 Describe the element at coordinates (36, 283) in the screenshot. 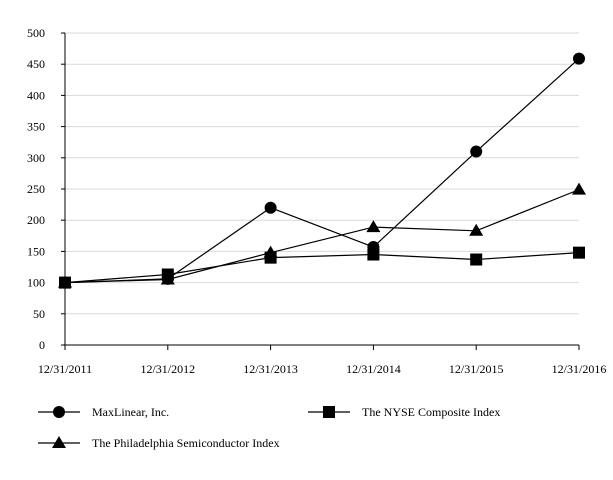

I see `y-tick-label: 100` at that location.